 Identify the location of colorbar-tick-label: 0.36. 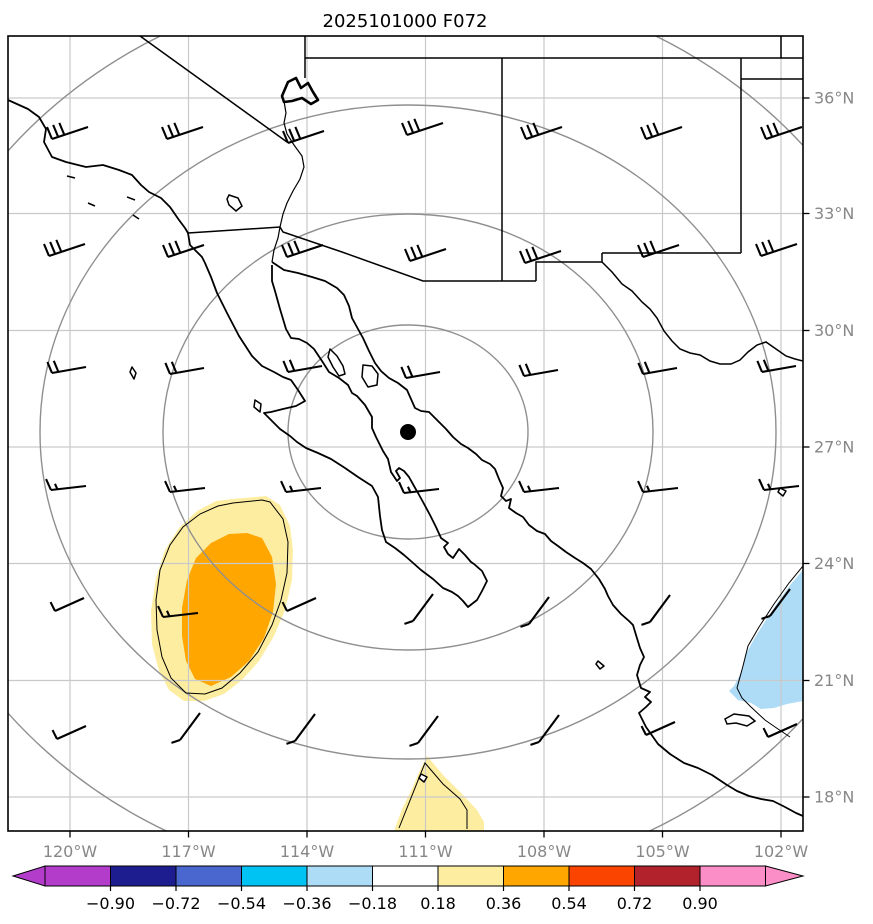
(504, 903).